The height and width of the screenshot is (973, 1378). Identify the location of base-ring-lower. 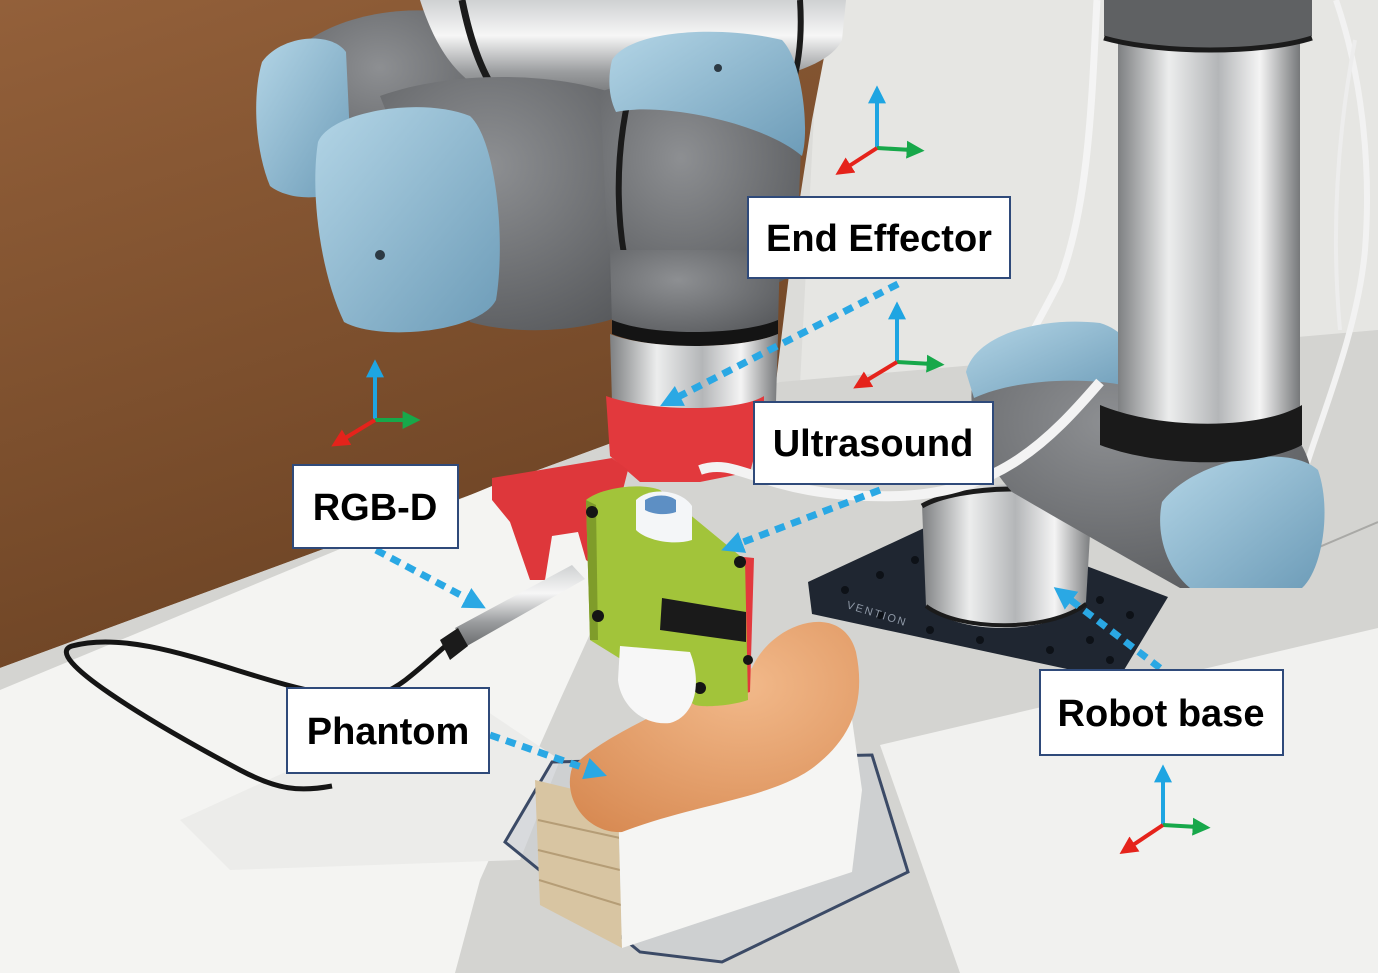
(1006, 615).